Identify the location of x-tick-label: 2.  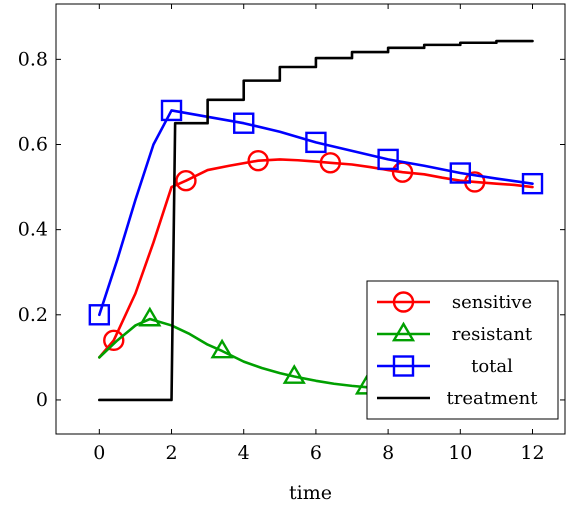
(171, 453).